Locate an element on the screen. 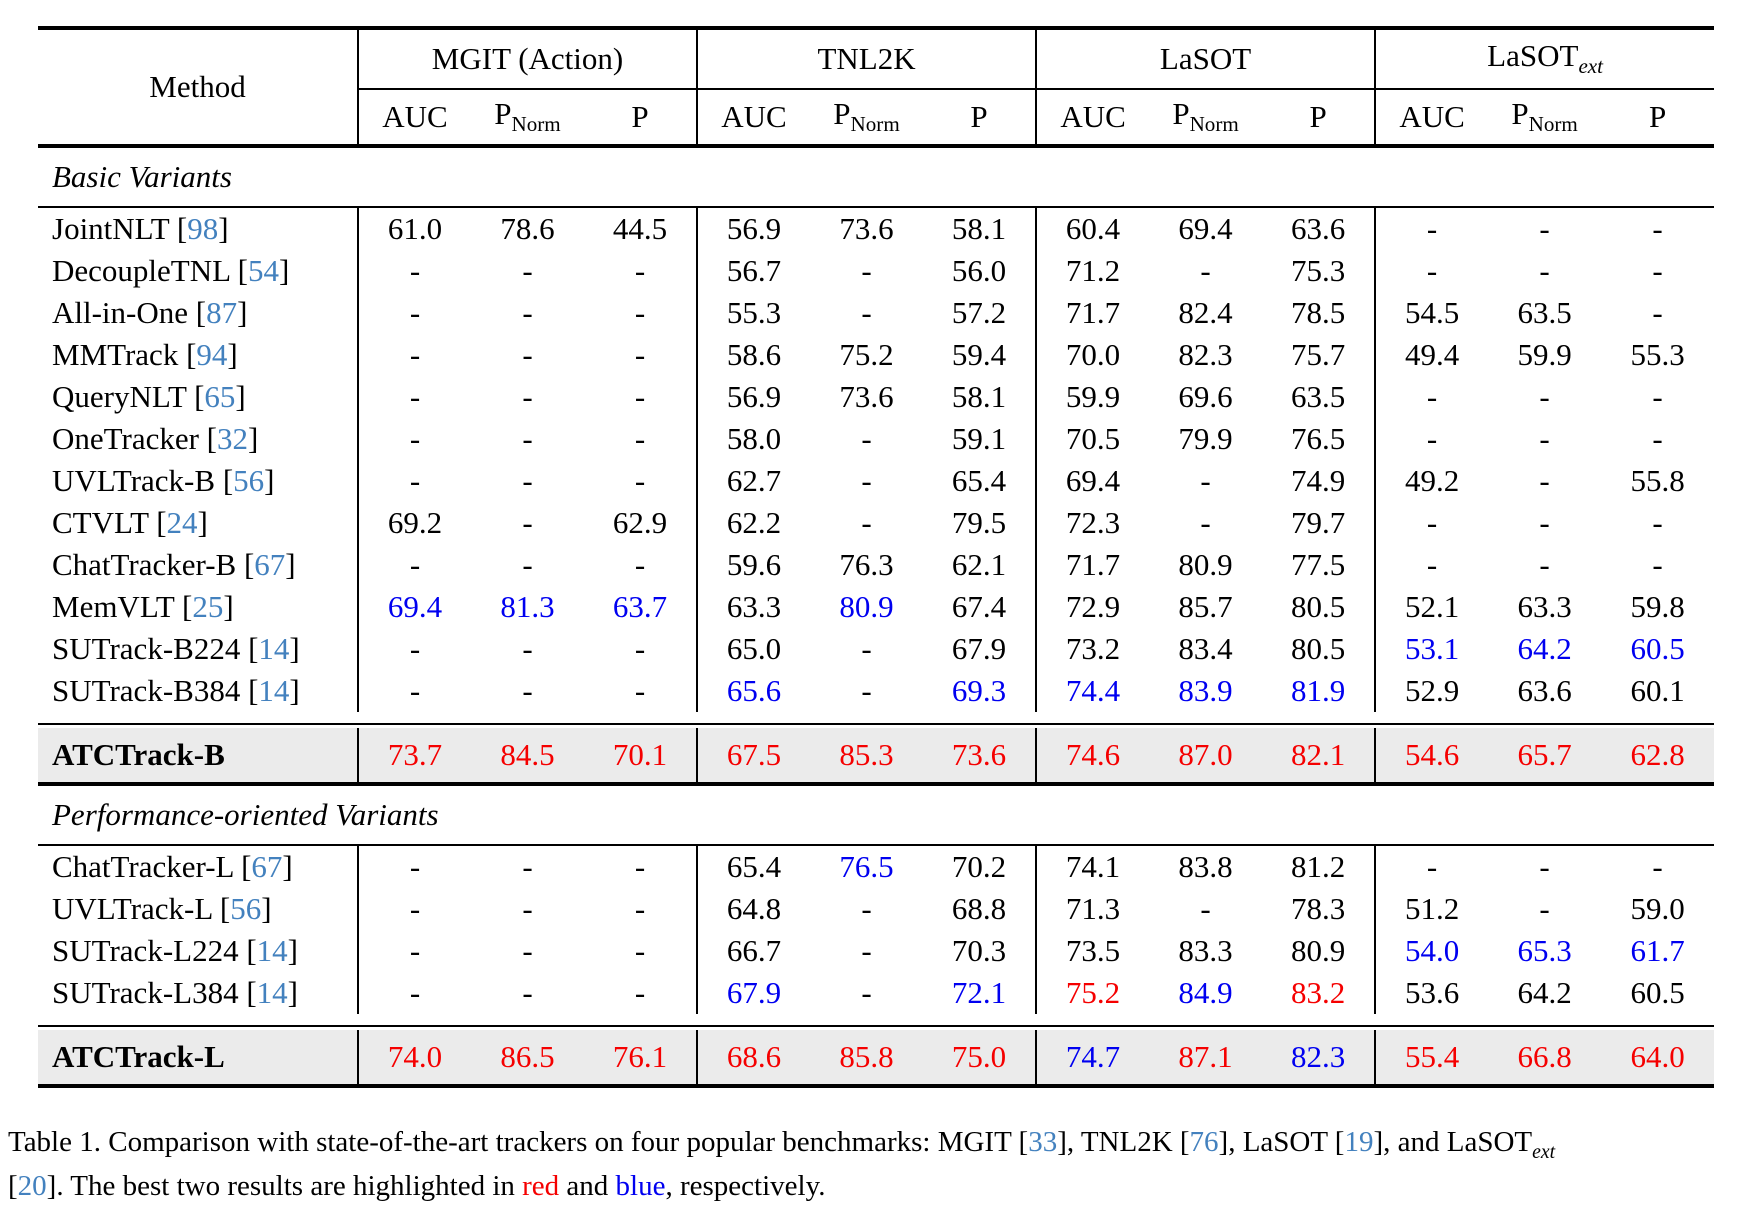  value-cell: 67.5 is located at coordinates (753, 757).